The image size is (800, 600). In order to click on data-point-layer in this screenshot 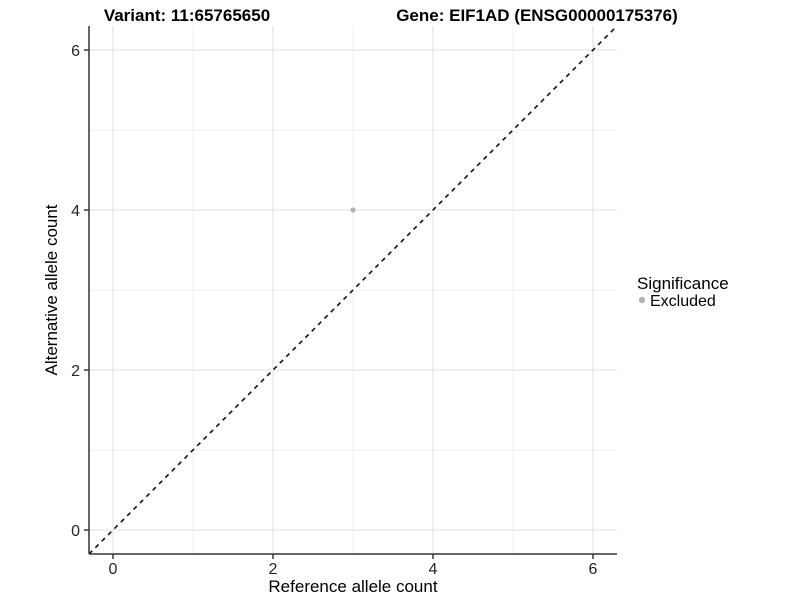, I will do `click(353, 210)`.